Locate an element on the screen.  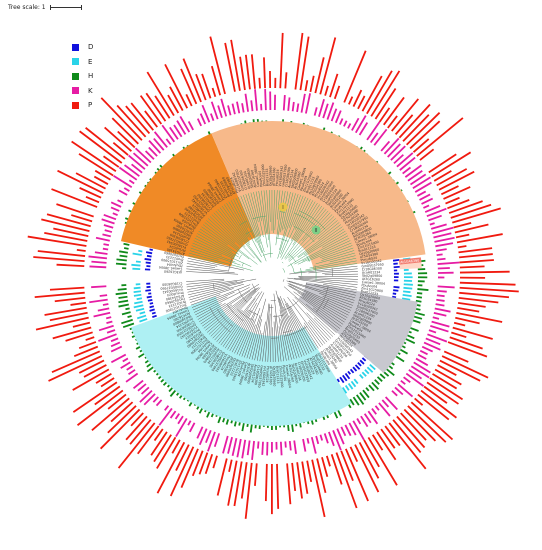
leaf-label: Cr18G06300 is located at coordinates (172, 283).